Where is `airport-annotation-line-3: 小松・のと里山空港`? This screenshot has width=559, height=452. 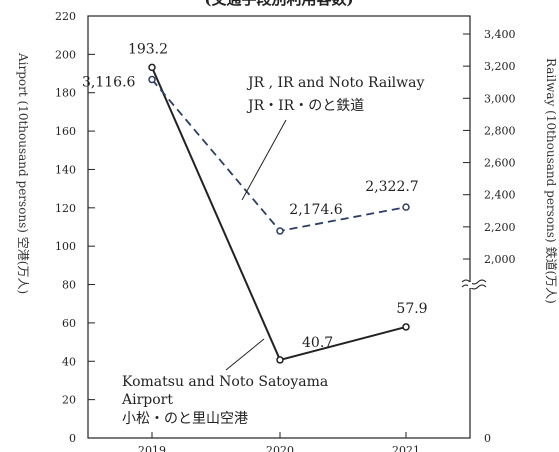
airport-annotation-line-3: 小松・のと里山空港 is located at coordinates (185, 419).